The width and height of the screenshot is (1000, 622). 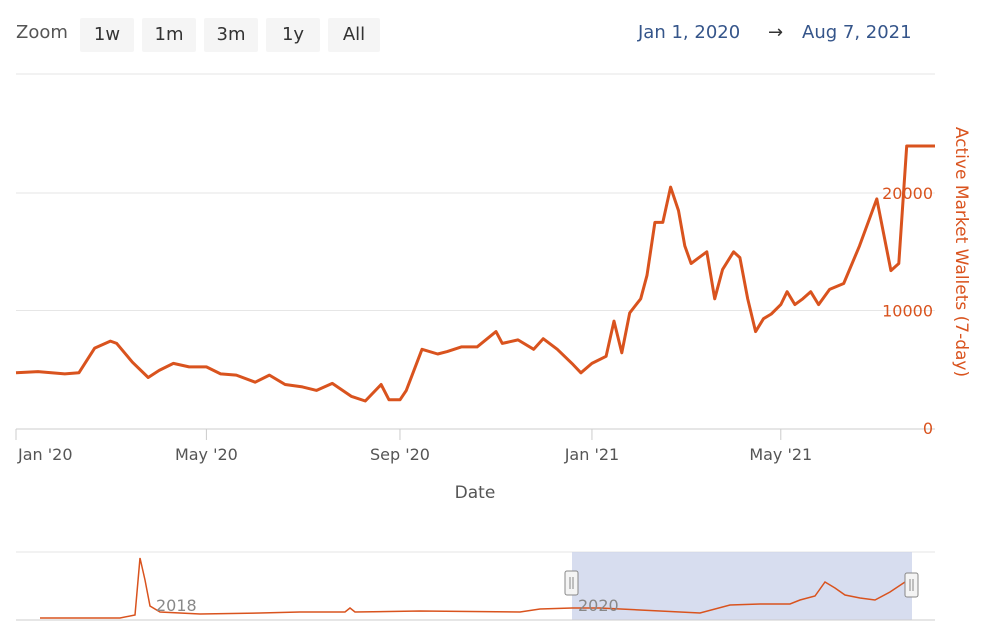 What do you see at coordinates (231, 35) in the screenshot?
I see `zoom-3m-button: 3m` at bounding box center [231, 35].